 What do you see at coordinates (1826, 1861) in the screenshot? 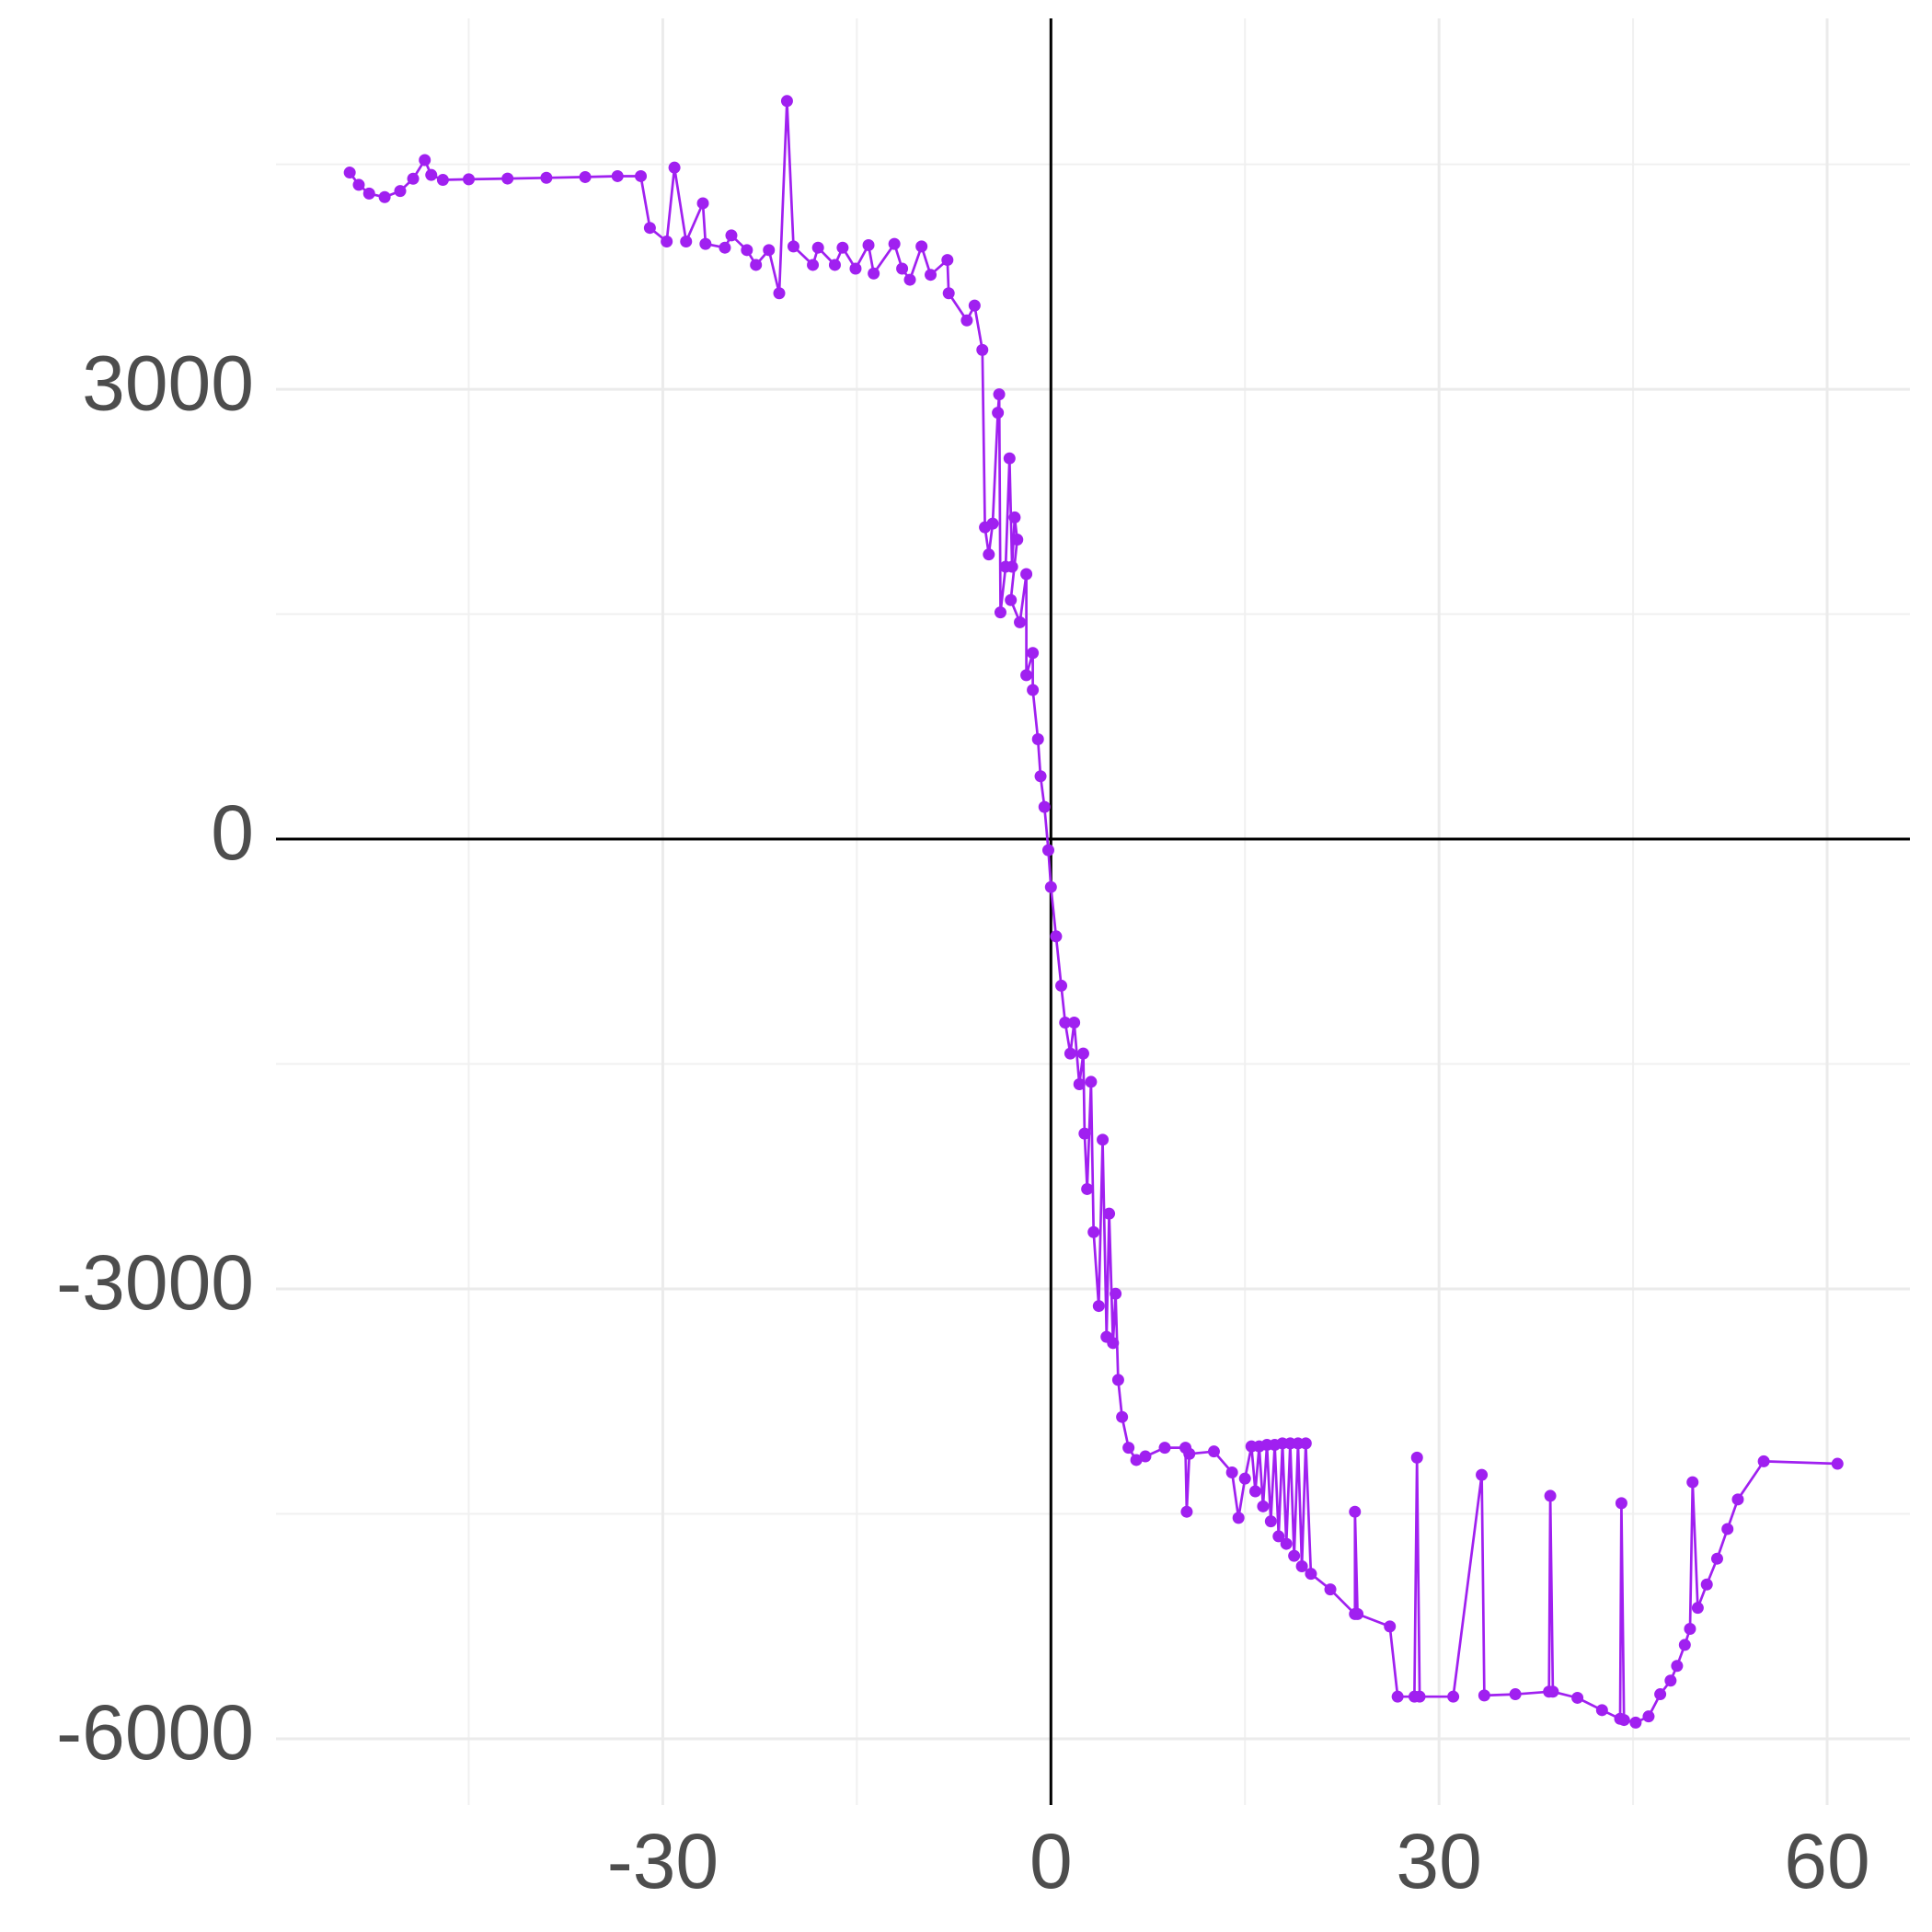
I see `x-tick-label: 60` at bounding box center [1826, 1861].